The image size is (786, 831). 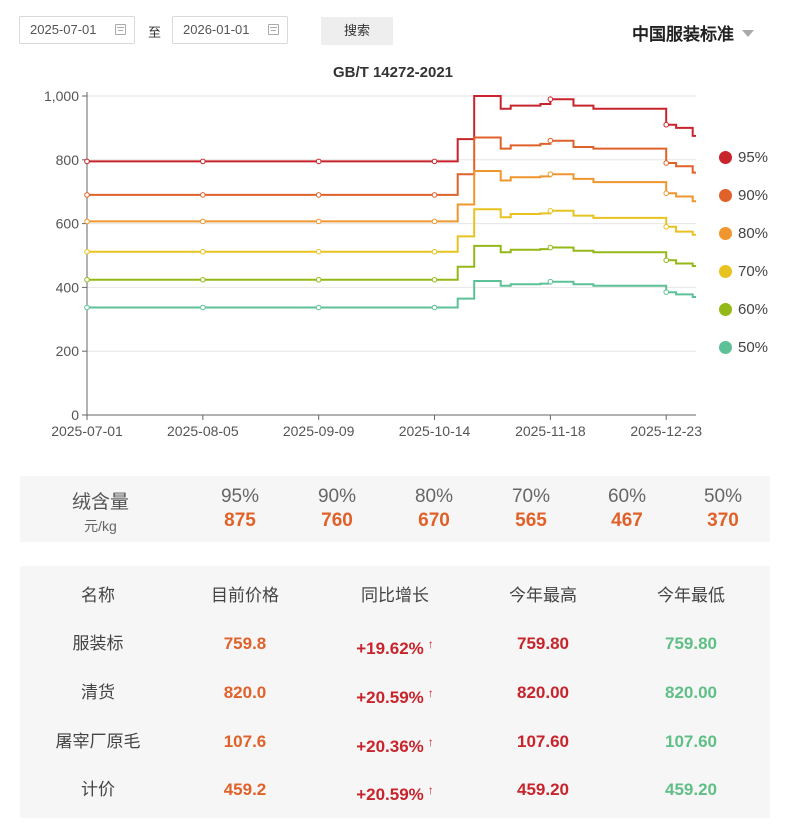 What do you see at coordinates (723, 496) in the screenshot?
I see `summary-grade: 50%` at bounding box center [723, 496].